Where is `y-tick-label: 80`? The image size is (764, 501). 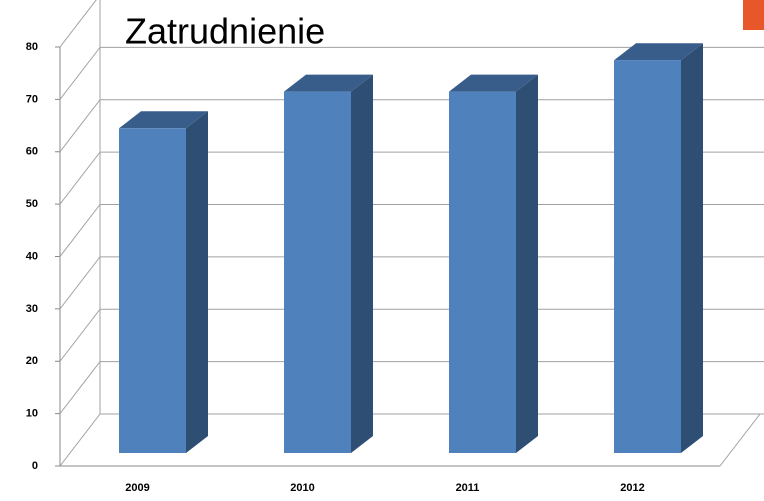 y-tick-label: 80 is located at coordinates (32, 47).